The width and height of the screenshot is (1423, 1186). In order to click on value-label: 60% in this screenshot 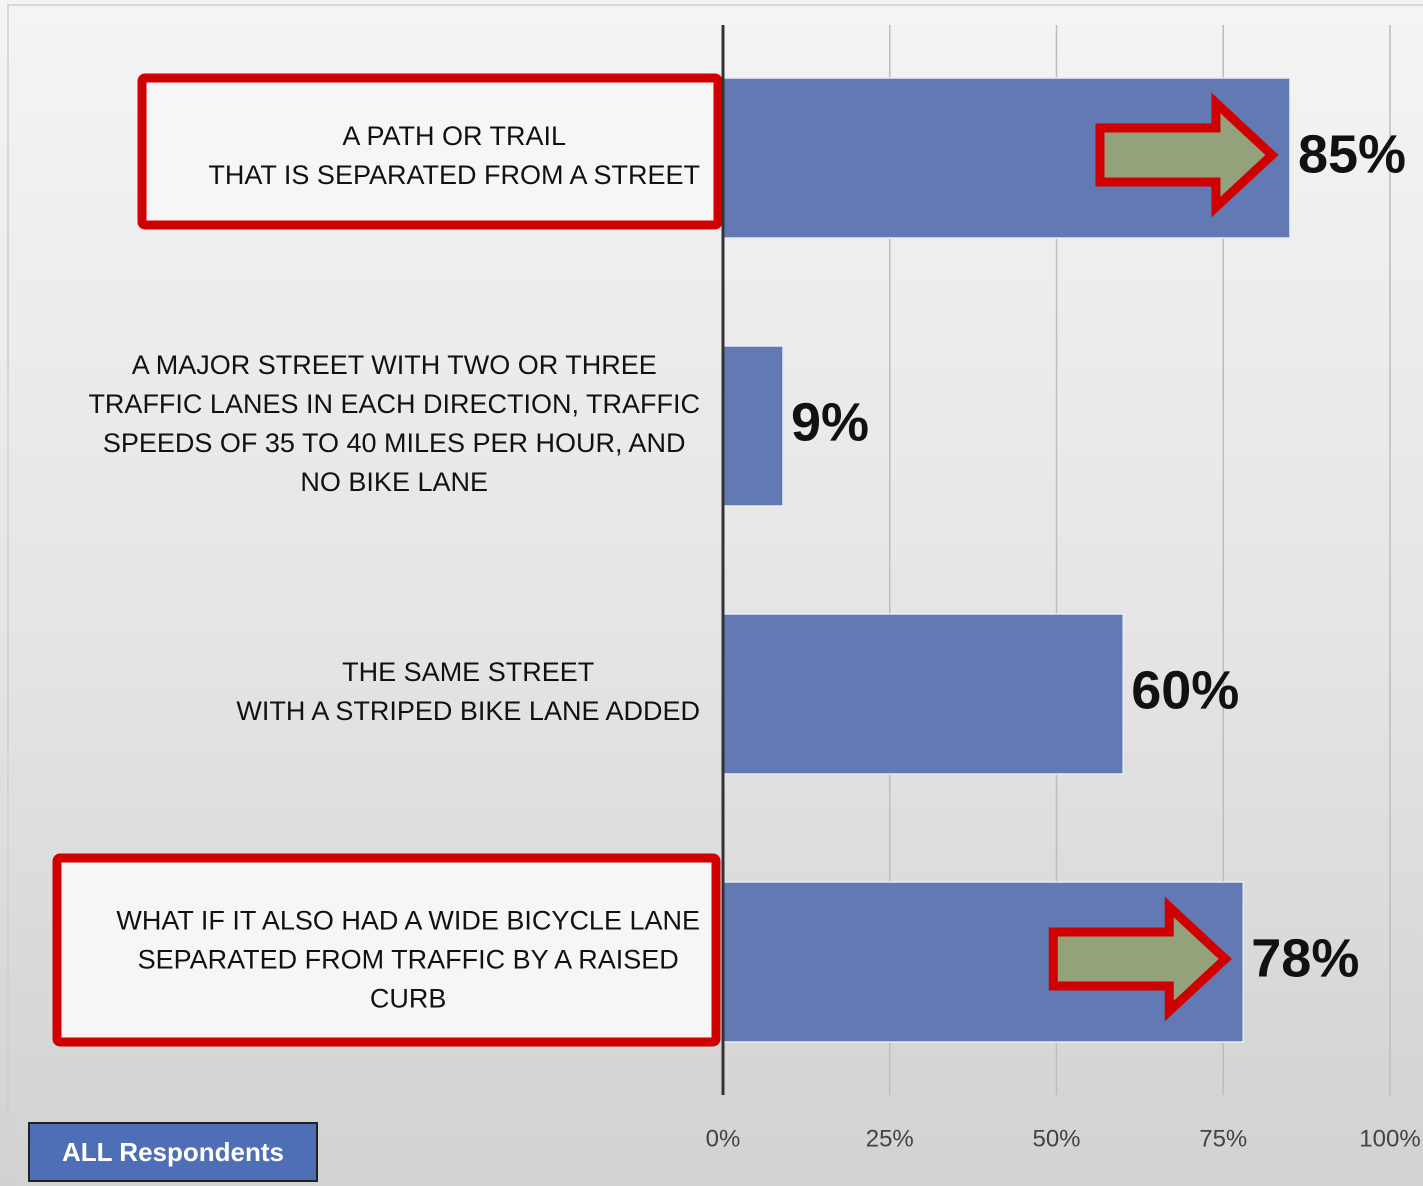, I will do `click(1185, 690)`.